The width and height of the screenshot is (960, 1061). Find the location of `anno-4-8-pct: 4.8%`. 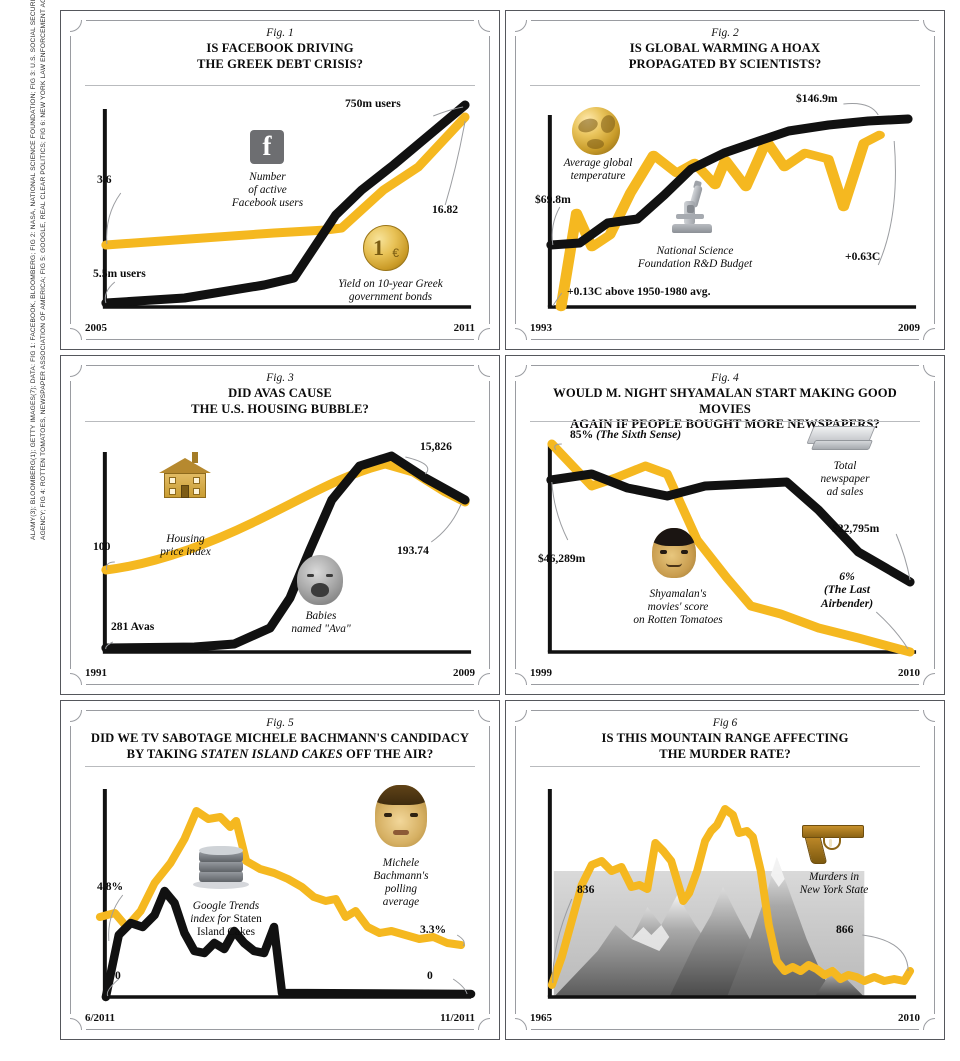

anno-4-8-pct: 4.8% is located at coordinates (110, 886).